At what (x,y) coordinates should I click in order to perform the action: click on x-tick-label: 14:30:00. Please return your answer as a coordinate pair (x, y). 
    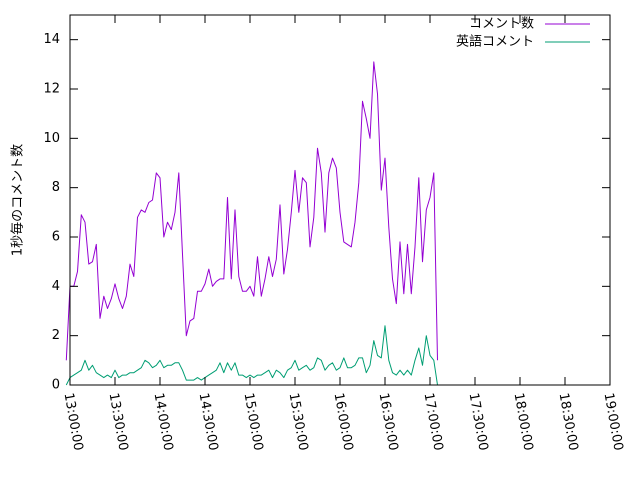
    Looking at the image, I should click on (208, 422).